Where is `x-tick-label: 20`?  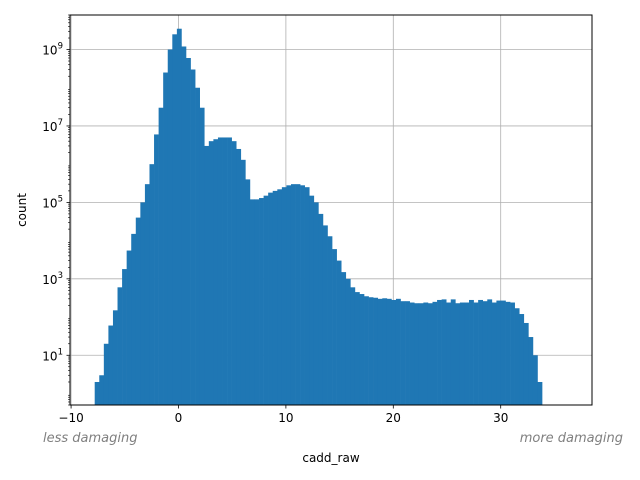
x-tick-label: 20 is located at coordinates (393, 418).